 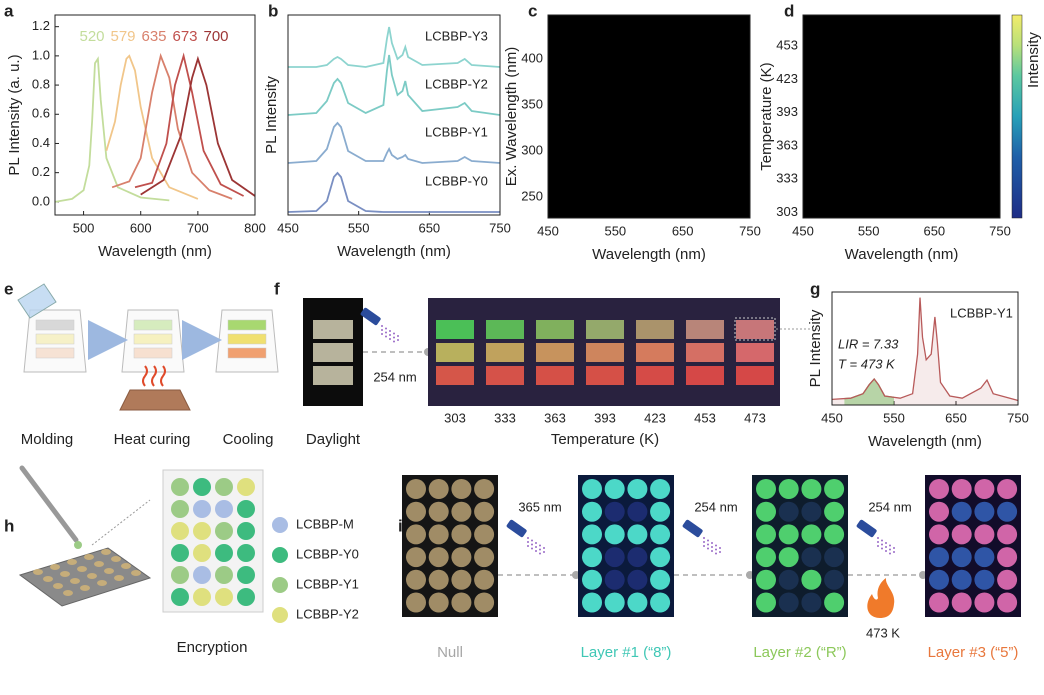 I want to click on flame, so click(x=881, y=598).